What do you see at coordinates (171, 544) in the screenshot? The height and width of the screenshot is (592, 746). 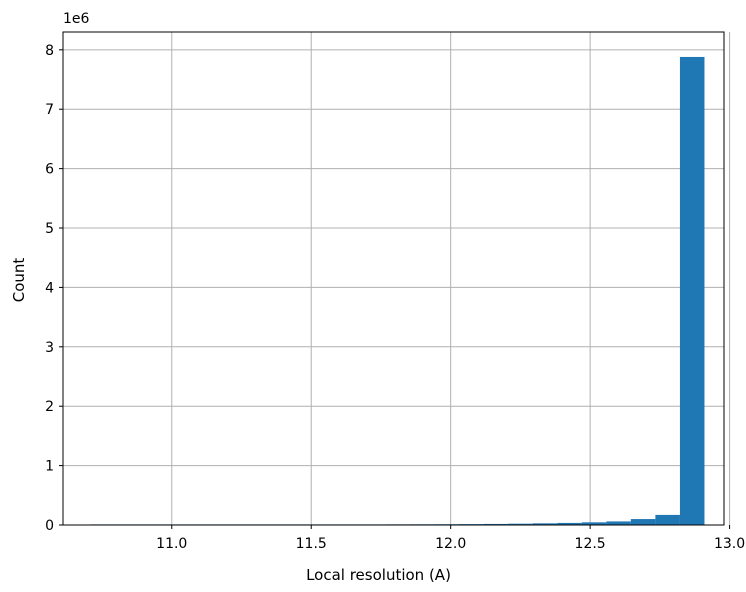 I see `x-tick-label: 11.0` at bounding box center [171, 544].